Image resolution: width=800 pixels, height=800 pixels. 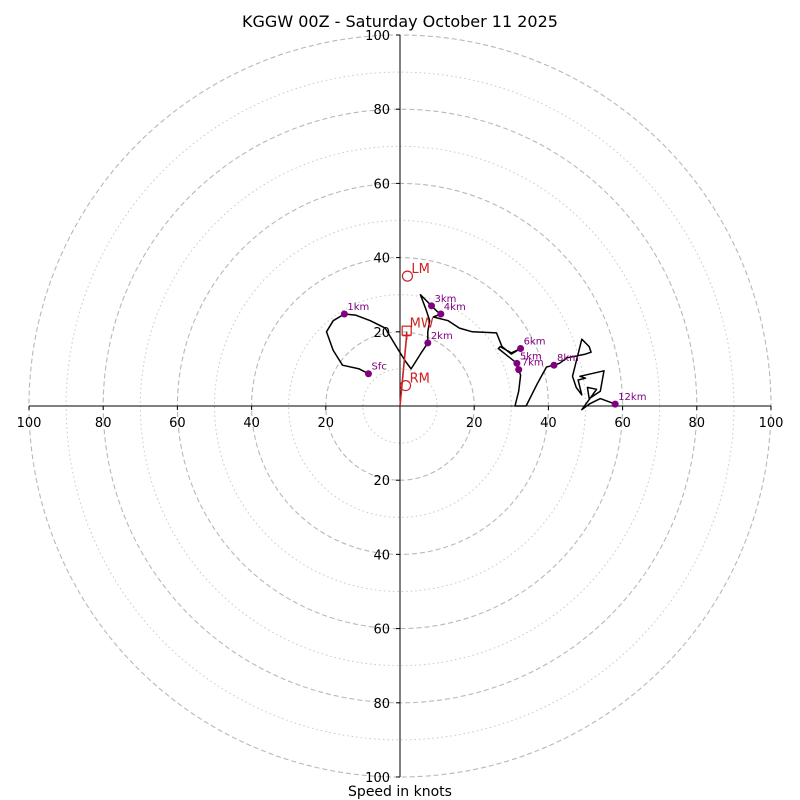 What do you see at coordinates (400, 792) in the screenshot?
I see `x-axis-label: Speed in knots` at bounding box center [400, 792].